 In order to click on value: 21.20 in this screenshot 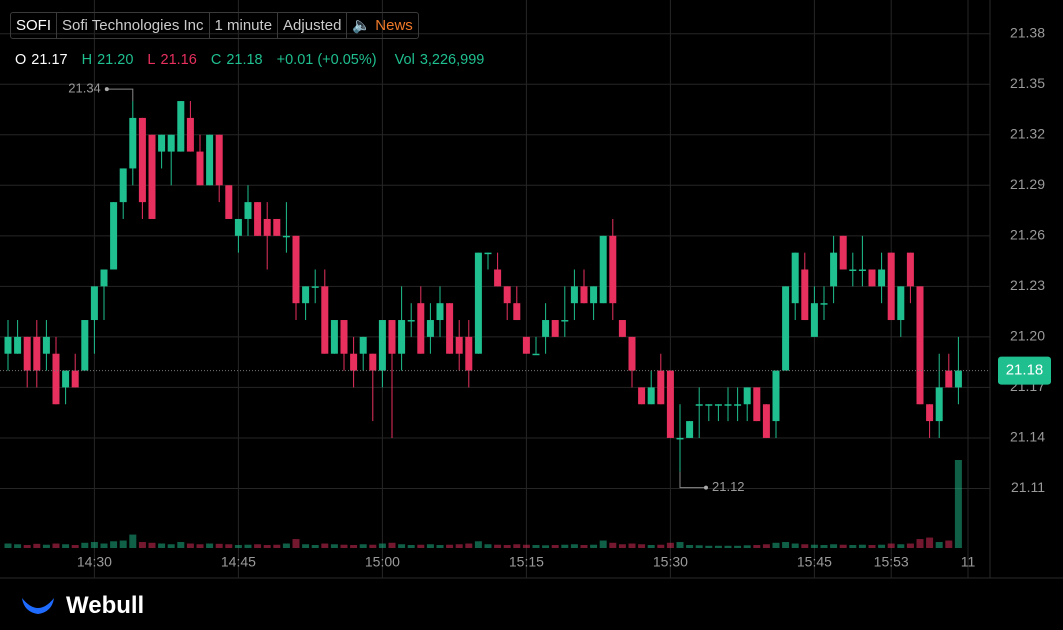, I will do `click(115, 60)`.